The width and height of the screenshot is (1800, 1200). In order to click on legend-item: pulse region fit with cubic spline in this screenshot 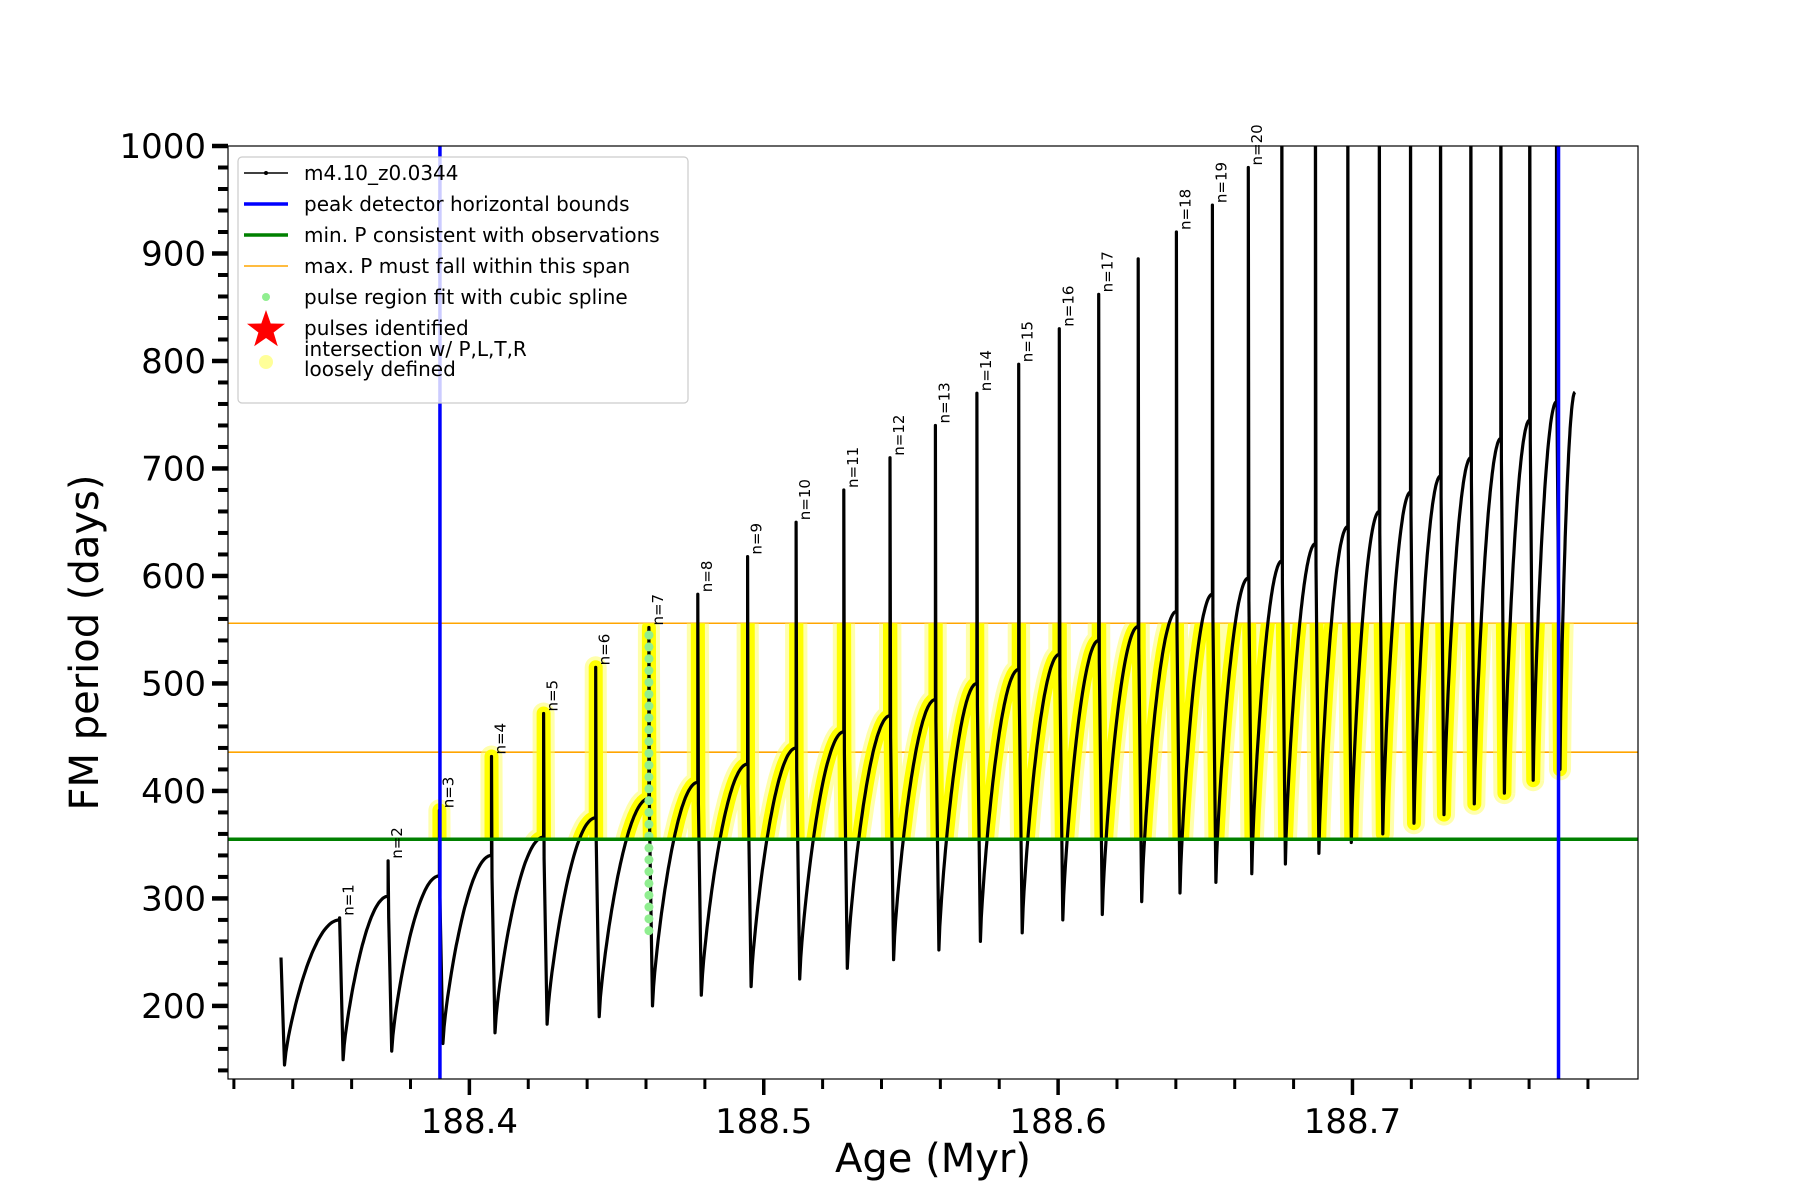, I will do `click(445, 297)`.